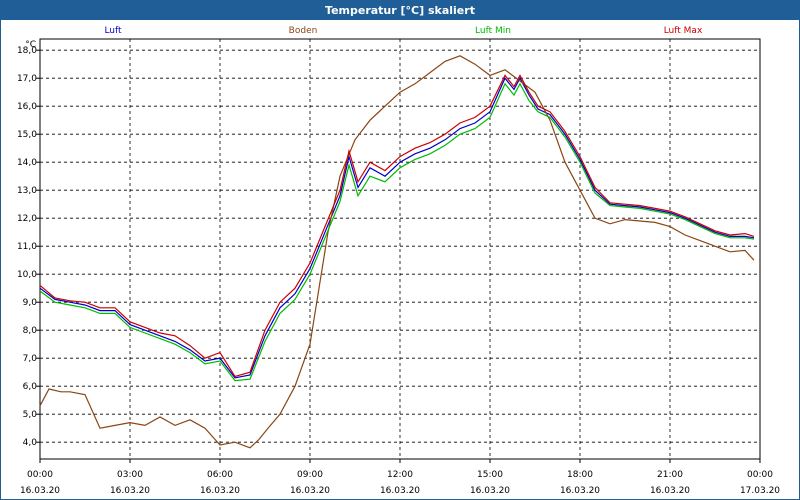 This screenshot has width=800, height=500. Describe the element at coordinates (670, 475) in the screenshot. I see `x-tick-time: 21:00` at that location.